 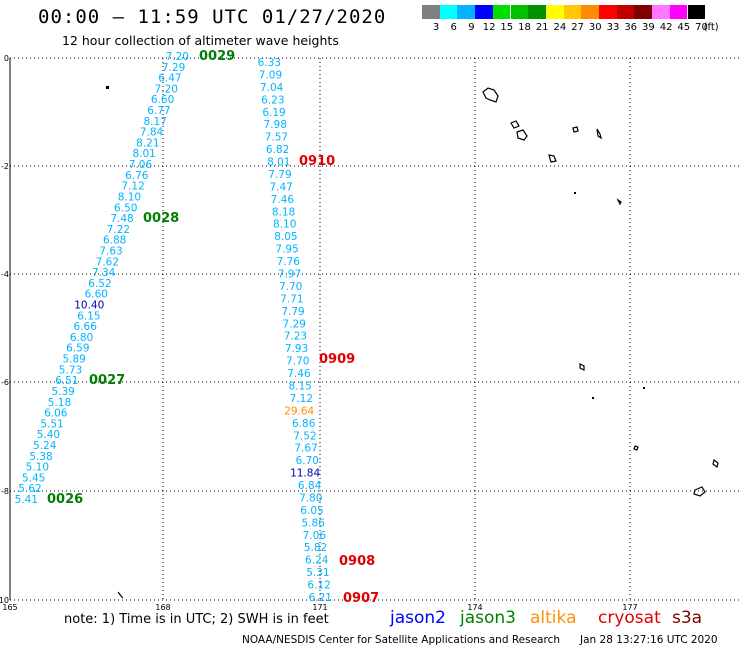 I want to click on wave-height-value: 8.15, so click(x=299, y=386).